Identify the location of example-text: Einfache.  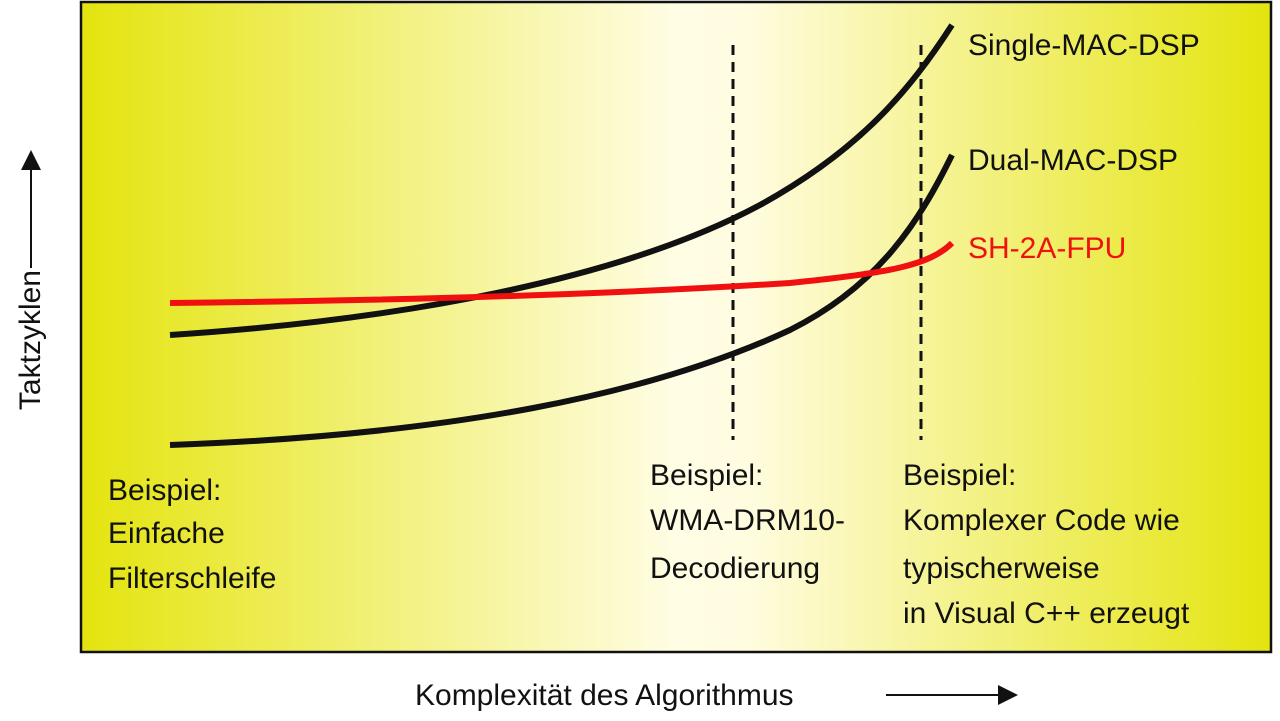
(166, 533).